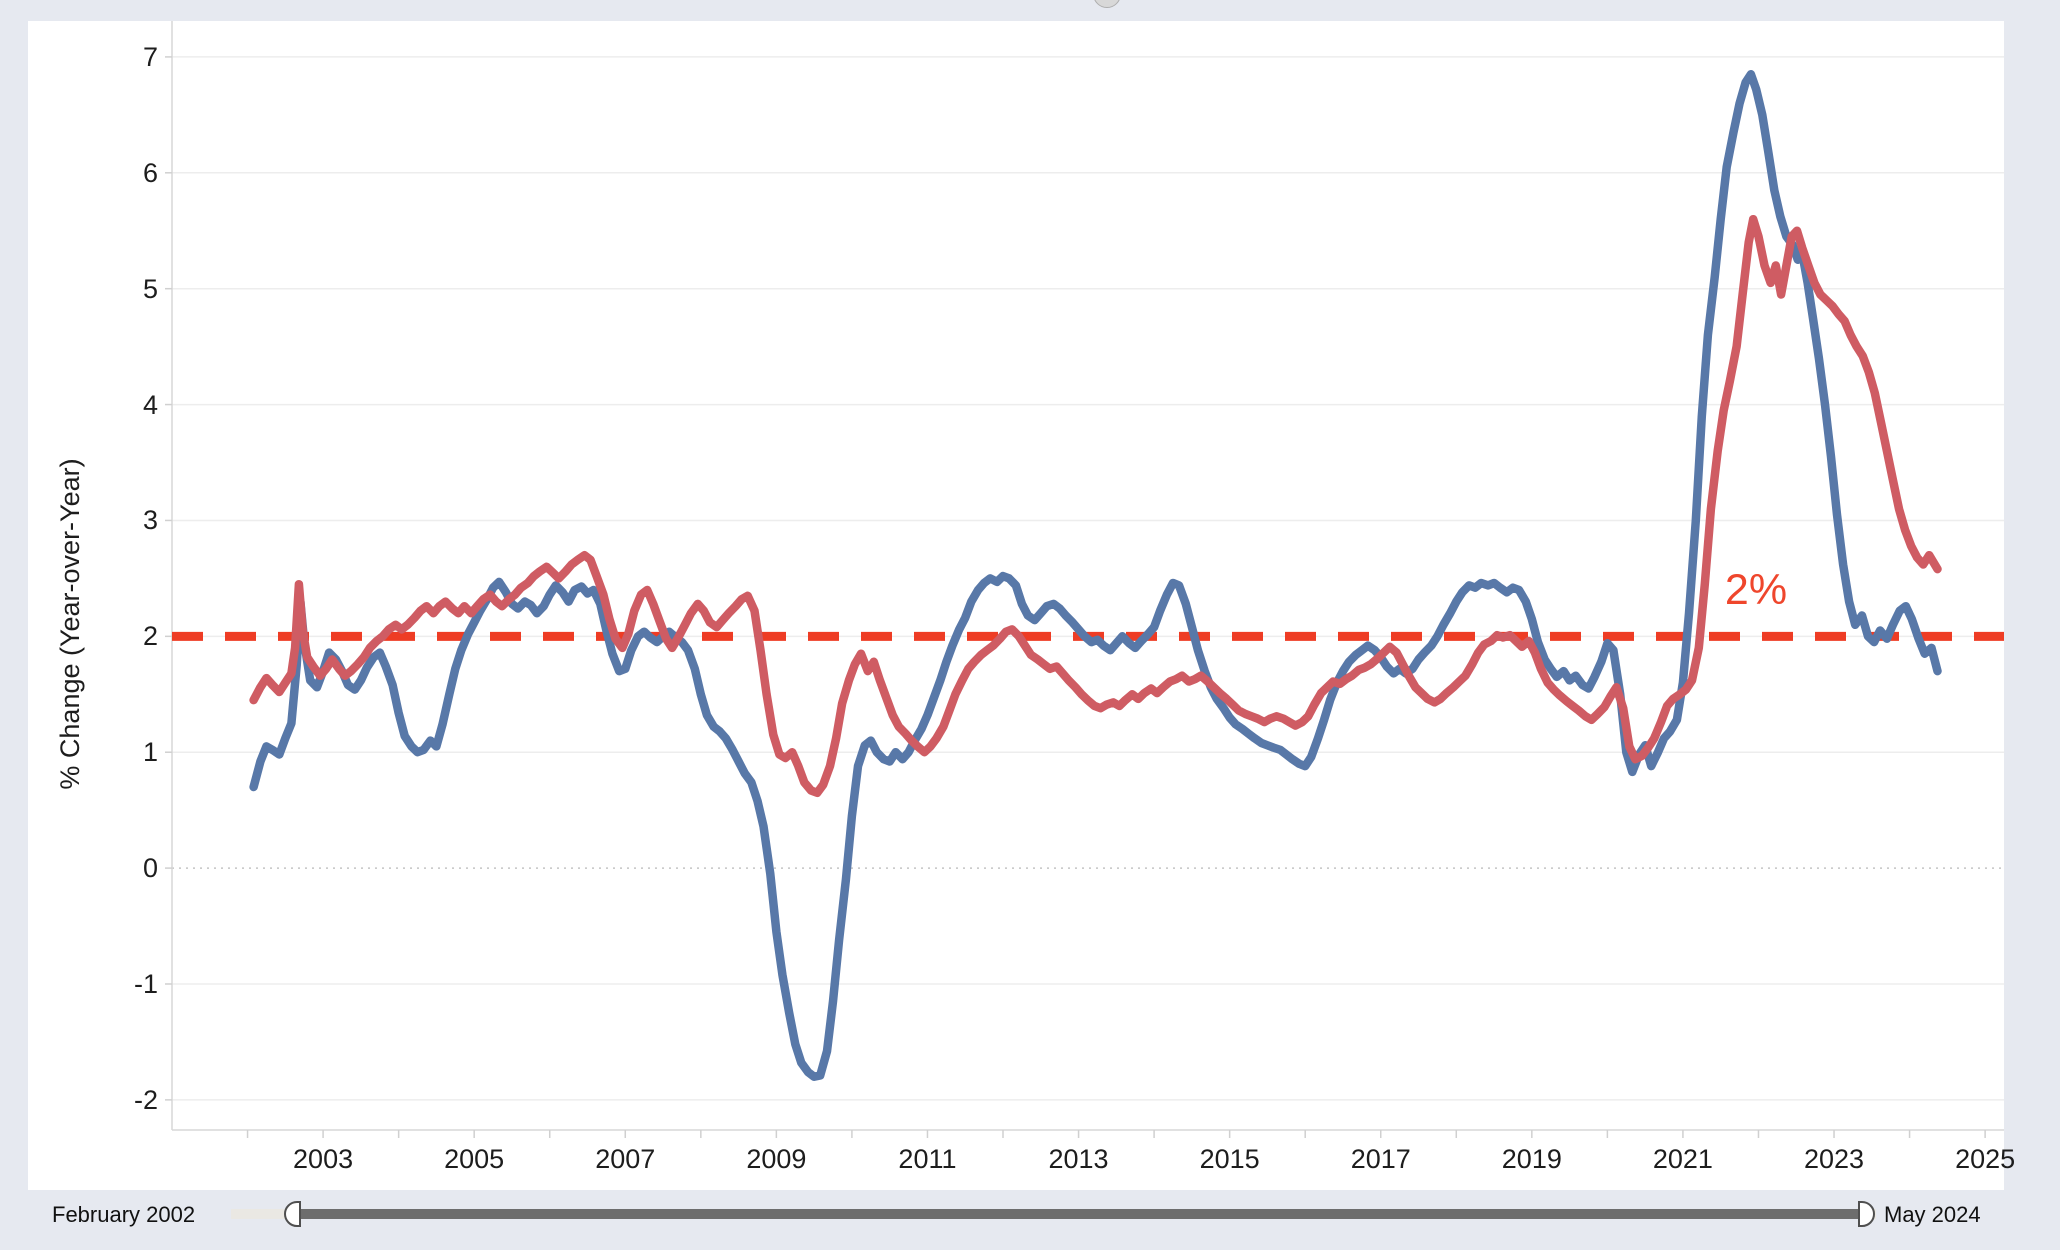  Describe the element at coordinates (776, 1159) in the screenshot. I see `x-tick-label: 2009` at that location.